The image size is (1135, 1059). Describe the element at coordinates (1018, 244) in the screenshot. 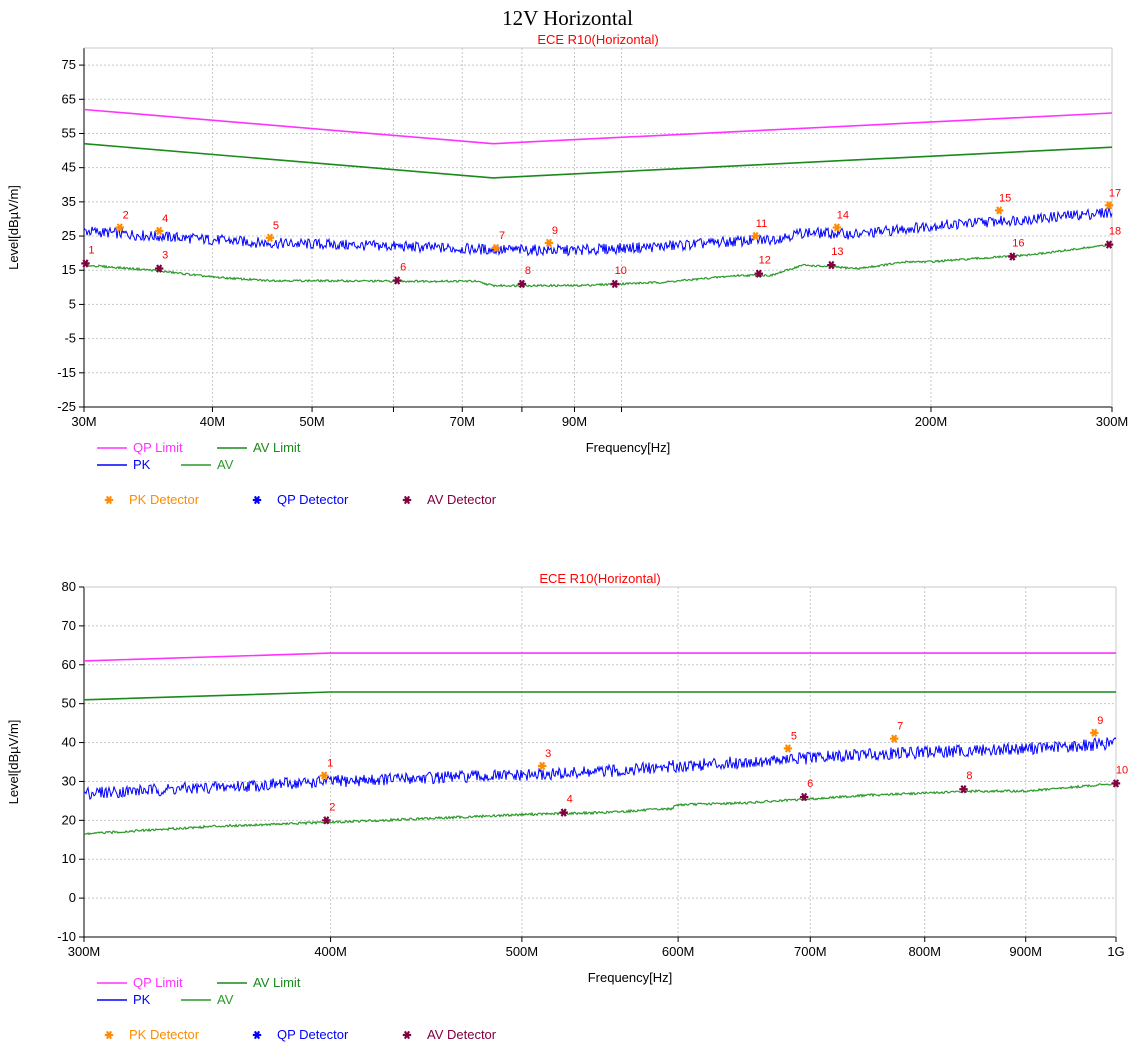

I see `marker-label: 16` at that location.